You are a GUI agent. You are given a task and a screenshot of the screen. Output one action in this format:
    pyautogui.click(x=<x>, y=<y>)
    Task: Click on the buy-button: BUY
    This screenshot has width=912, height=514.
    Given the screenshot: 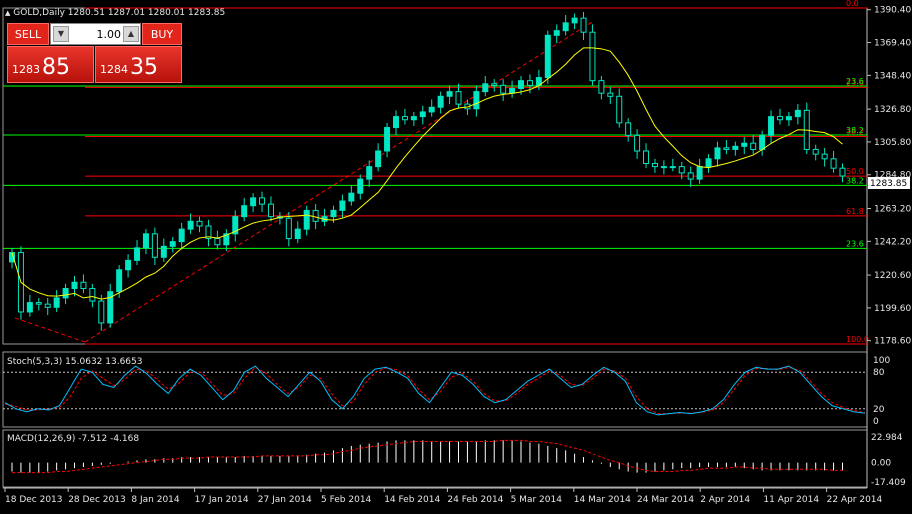 What is the action you would take?
    pyautogui.click(x=162, y=34)
    